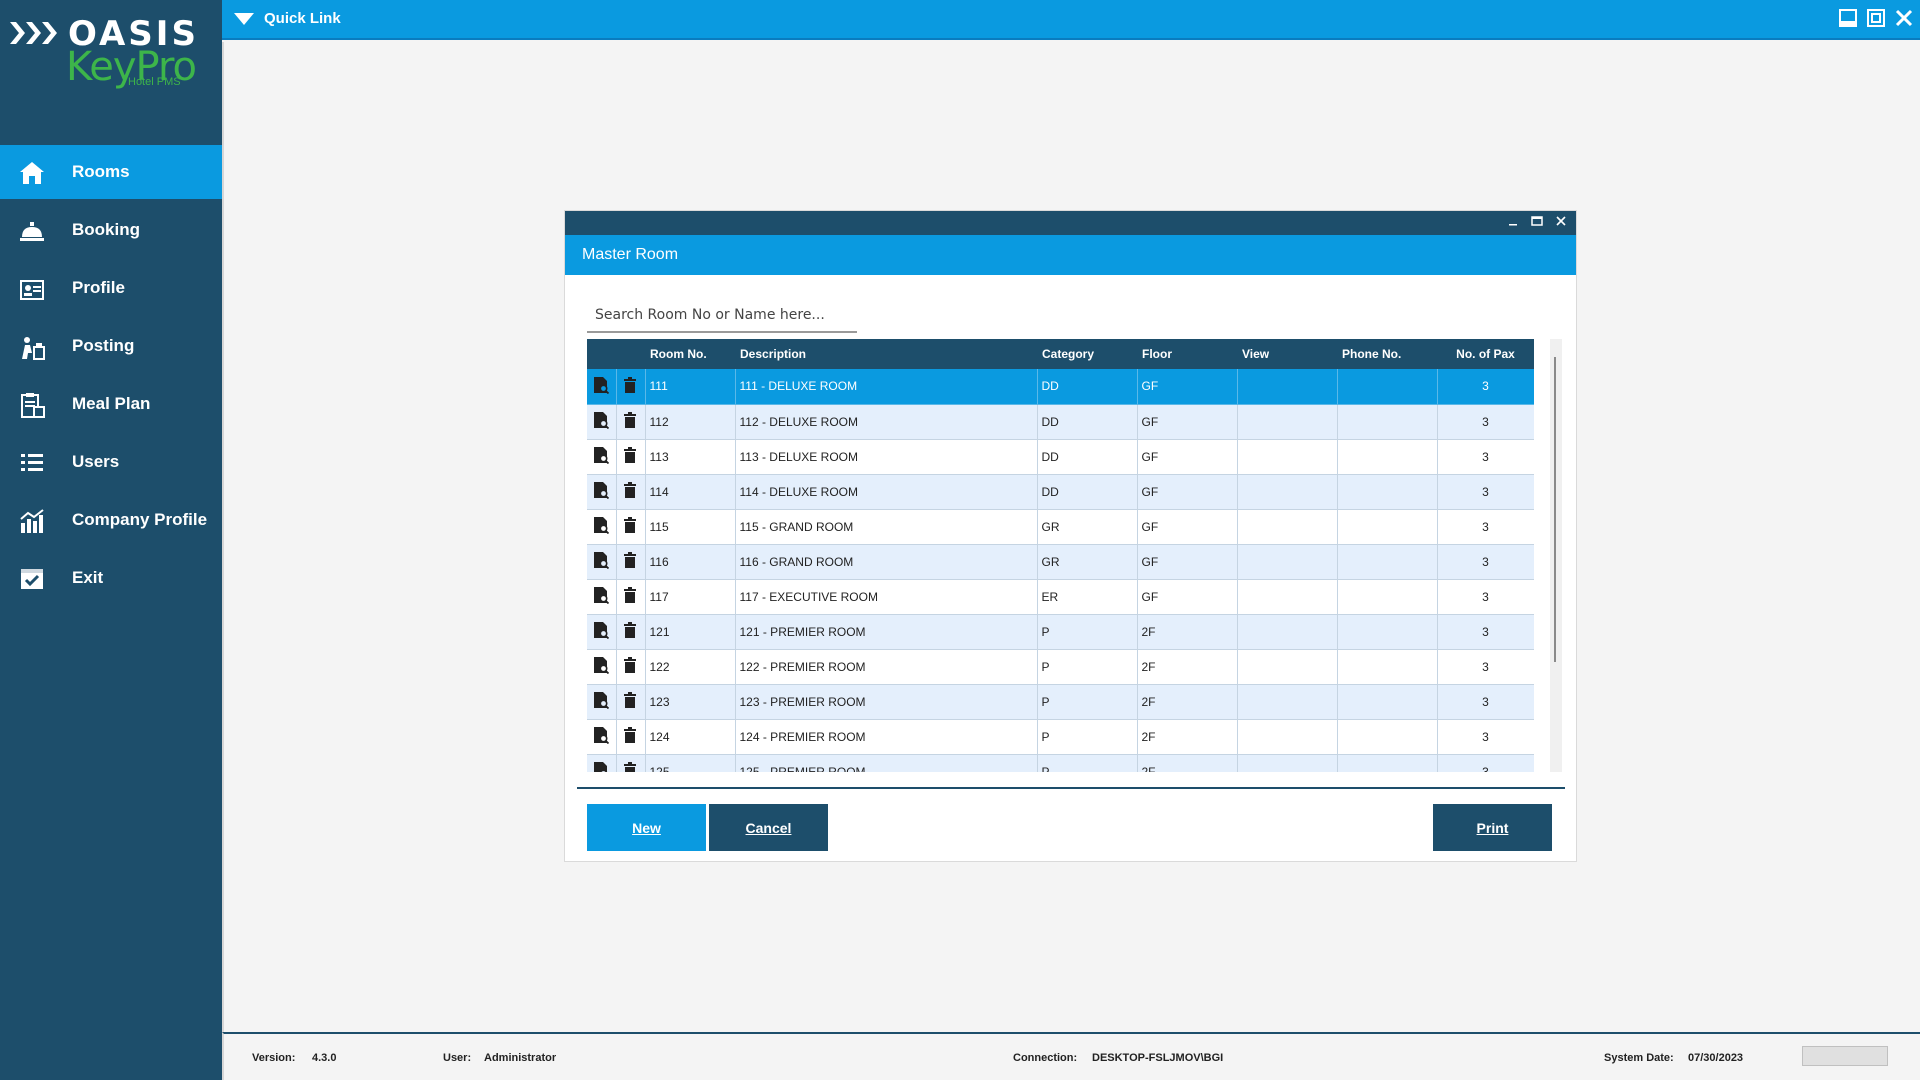 The height and width of the screenshot is (1080, 1920). What do you see at coordinates (140, 519) in the screenshot?
I see `sidebar-item-label: Company Profile` at bounding box center [140, 519].